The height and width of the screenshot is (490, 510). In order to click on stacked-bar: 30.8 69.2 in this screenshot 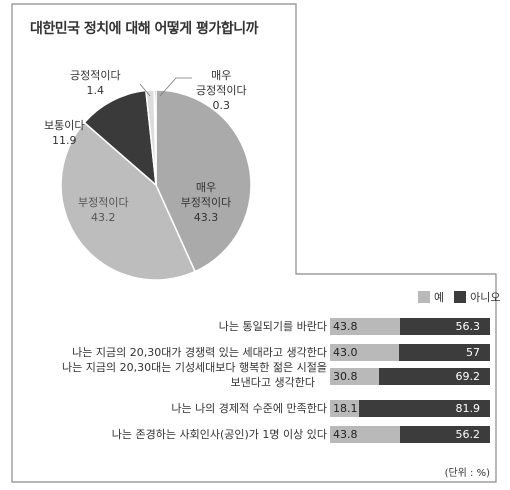, I will do `click(410, 376)`.